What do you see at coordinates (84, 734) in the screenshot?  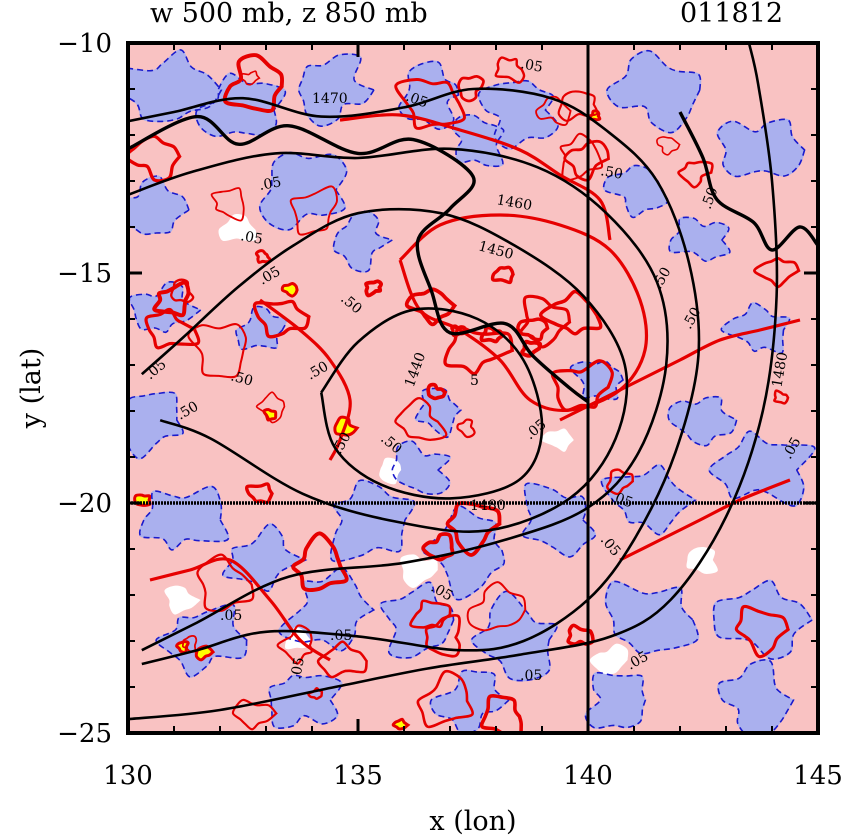 I see `y-tick-label: −25` at bounding box center [84, 734].